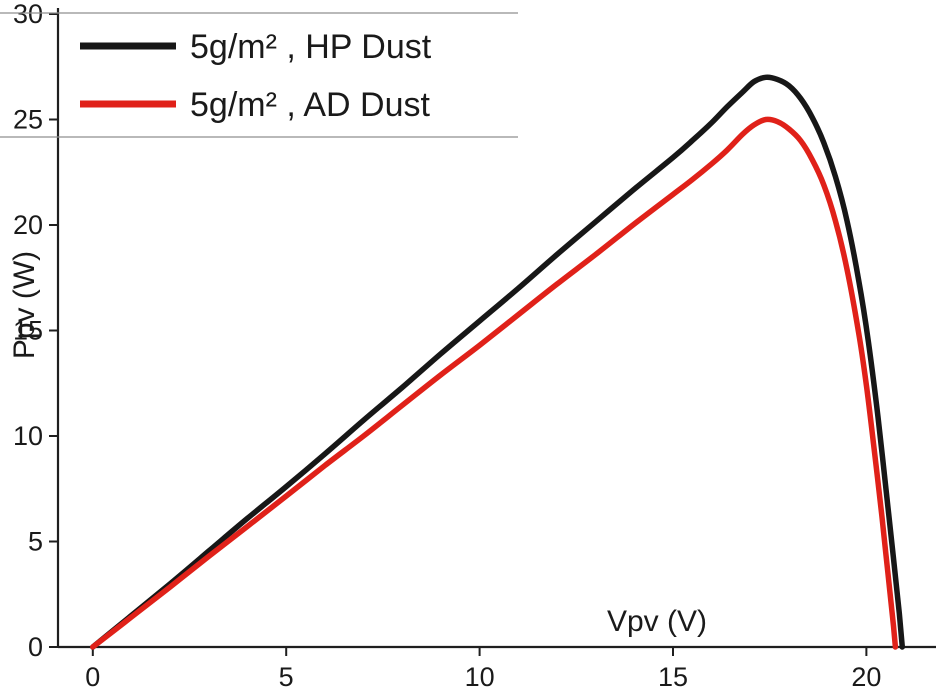  What do you see at coordinates (92, 677) in the screenshot?
I see `x-tick-label: 0` at bounding box center [92, 677].